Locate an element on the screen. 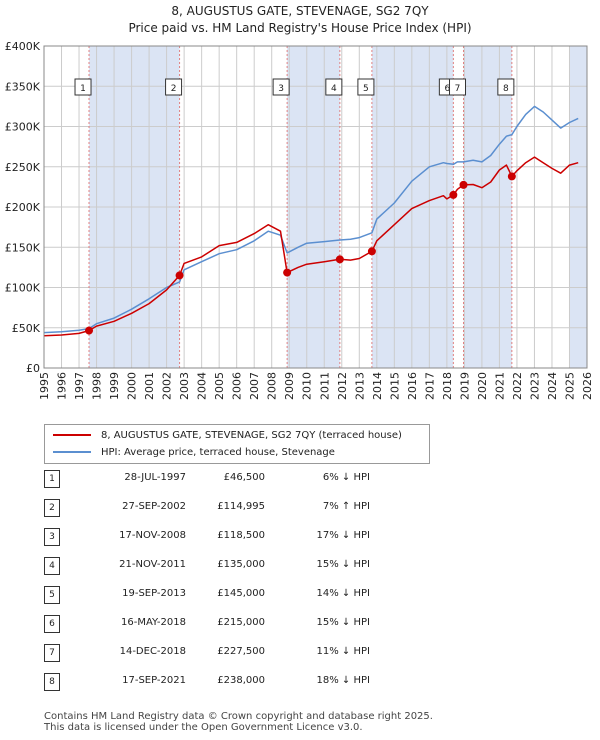 Image resolution: width=600 pixels, height=740 pixels. y-tick-label-5: £250K is located at coordinates (23, 167).